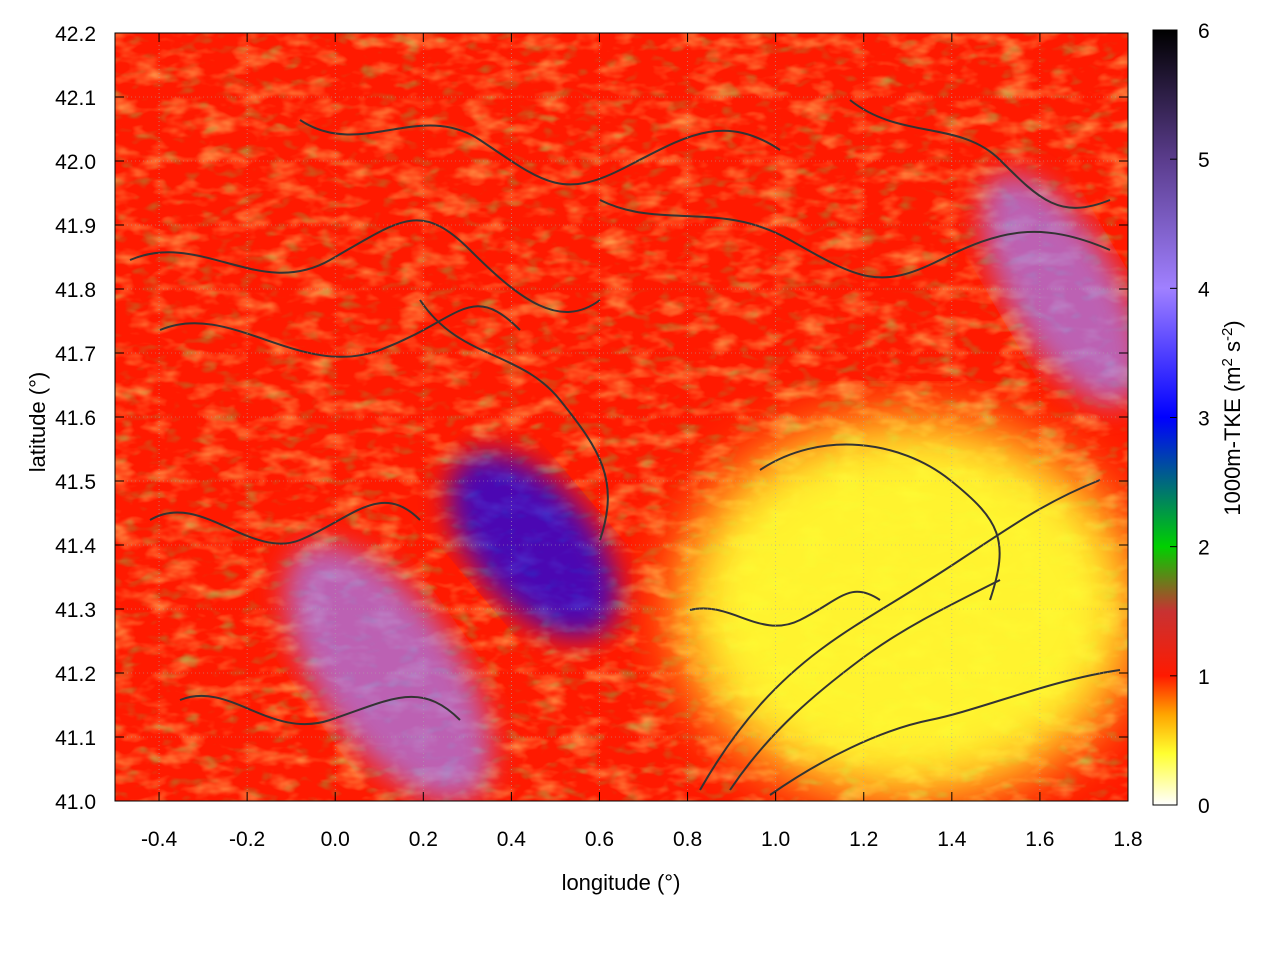 This screenshot has height=965, width=1280. Describe the element at coordinates (1039, 839) in the screenshot. I see `x-tick-label: 1.6` at that location.